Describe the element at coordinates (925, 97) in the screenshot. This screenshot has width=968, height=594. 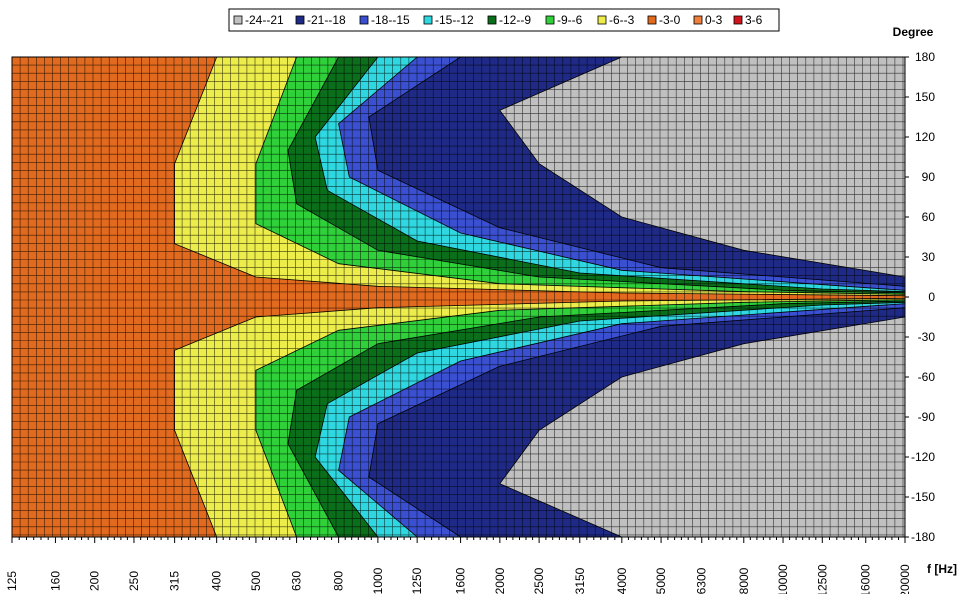
I see `y-tick-label: 150` at that location.